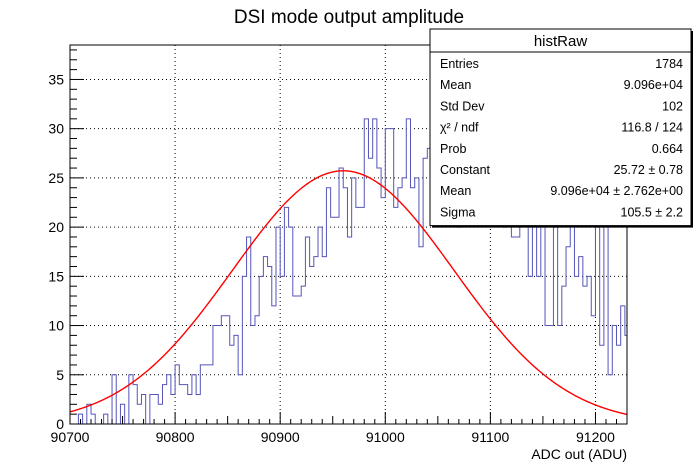  I want to click on x-tick-label: 90800, so click(175, 437).